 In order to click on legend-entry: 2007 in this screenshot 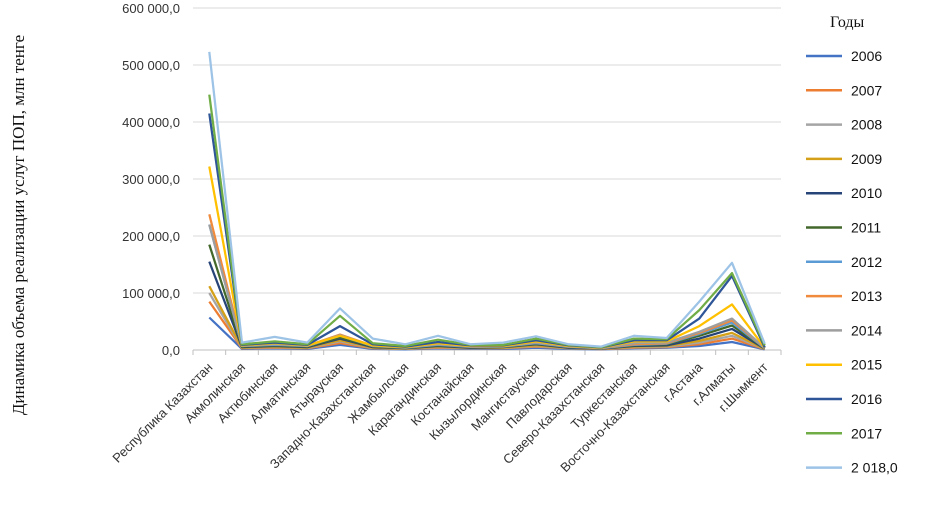, I will do `click(866, 90)`.